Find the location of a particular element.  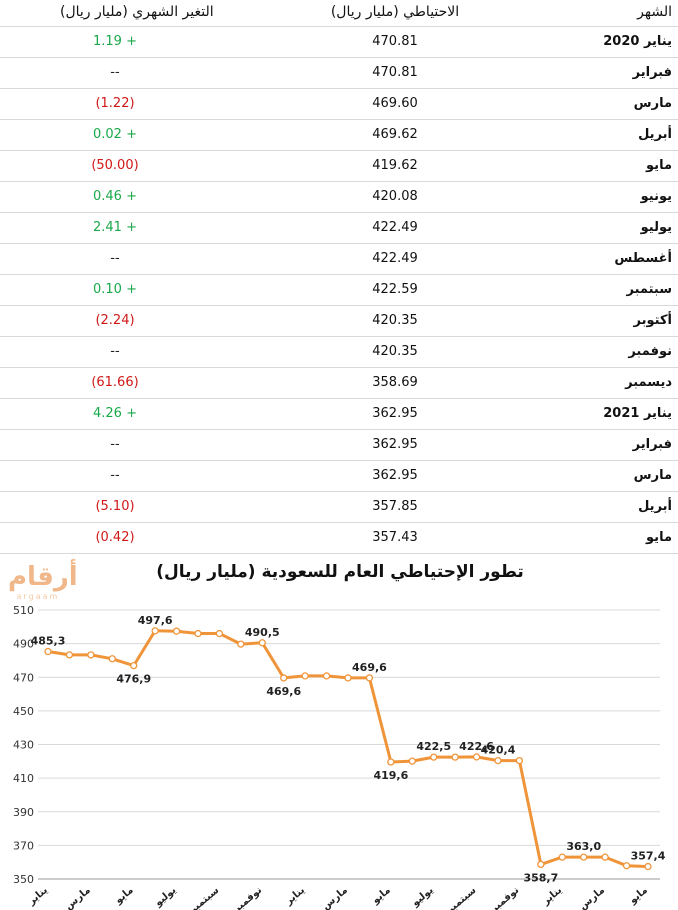

reserve-cell: 470.81 is located at coordinates (395, 72).